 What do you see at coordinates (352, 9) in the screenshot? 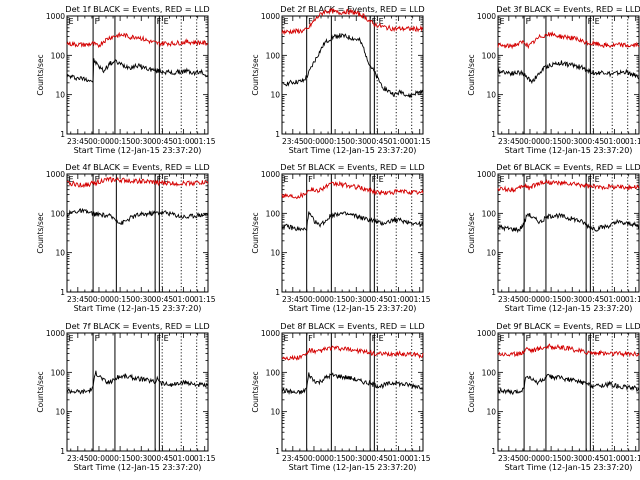
I see `panel-title: Det 2f BLACK = Events, RED = LLD` at bounding box center [352, 9].